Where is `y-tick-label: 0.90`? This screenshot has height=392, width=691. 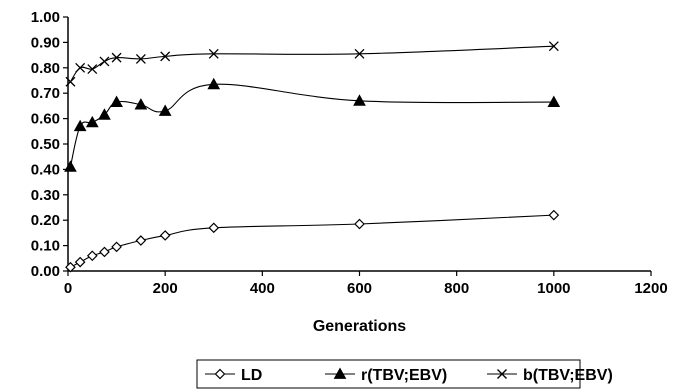
y-tick-label: 0.90 is located at coordinates (45, 42).